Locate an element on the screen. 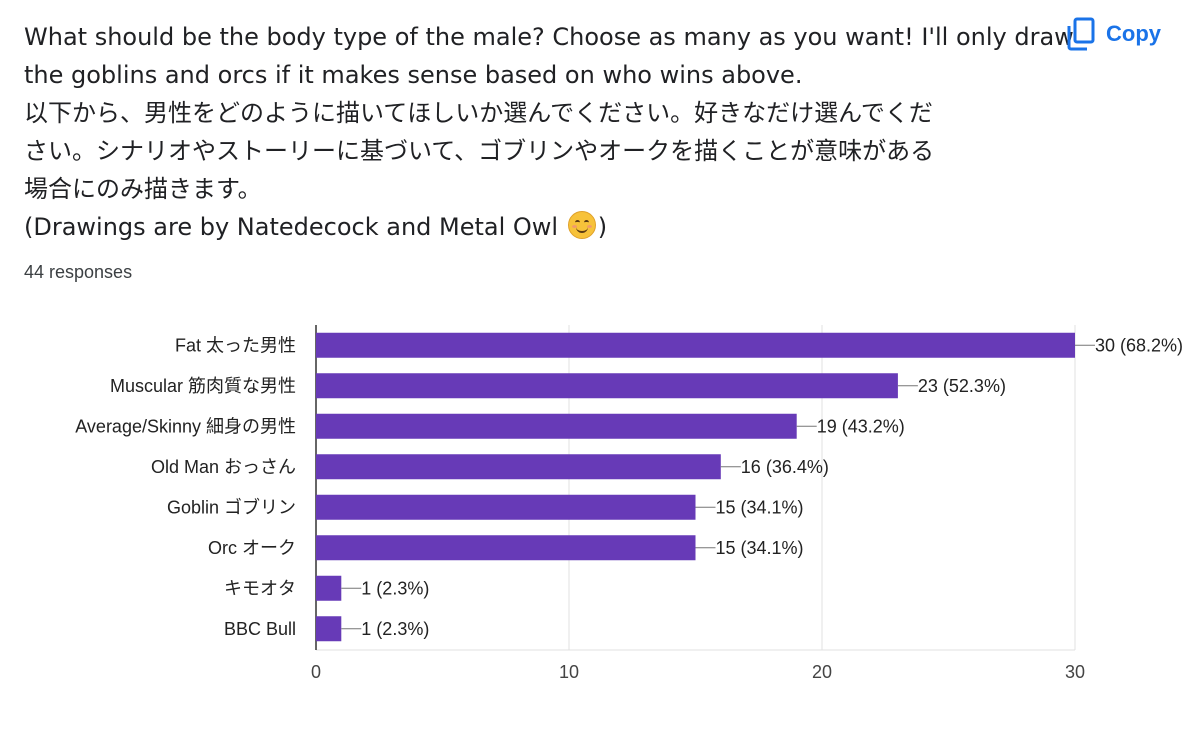  category-label: Fat 太った男性 is located at coordinates (235, 345).